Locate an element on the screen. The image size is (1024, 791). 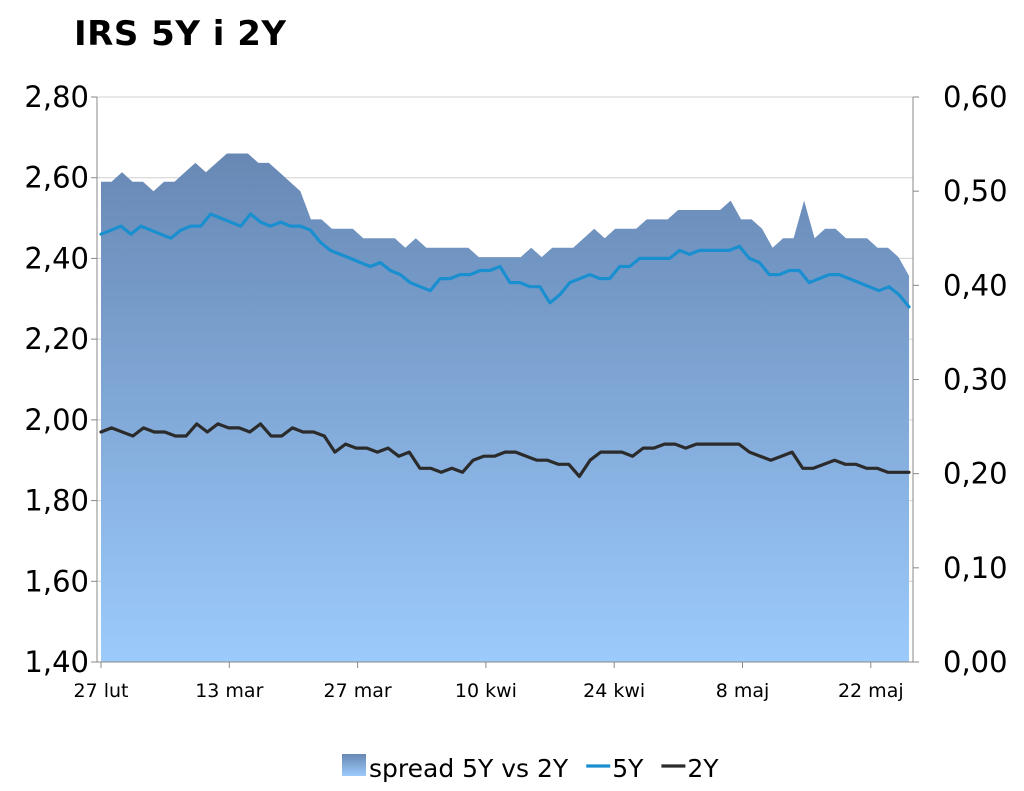
x-tick-label: 27 lut is located at coordinates (101, 691).